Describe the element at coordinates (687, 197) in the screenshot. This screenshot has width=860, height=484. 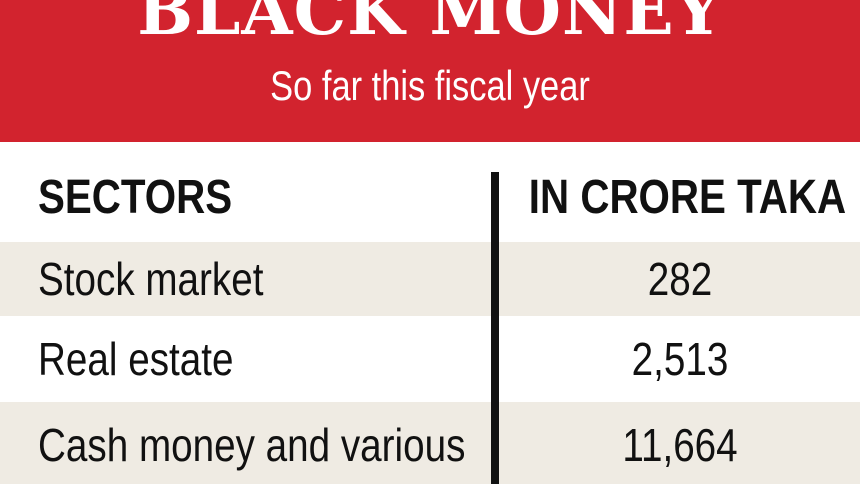
I see `column-header-value: IN CRORE TAKA` at that location.